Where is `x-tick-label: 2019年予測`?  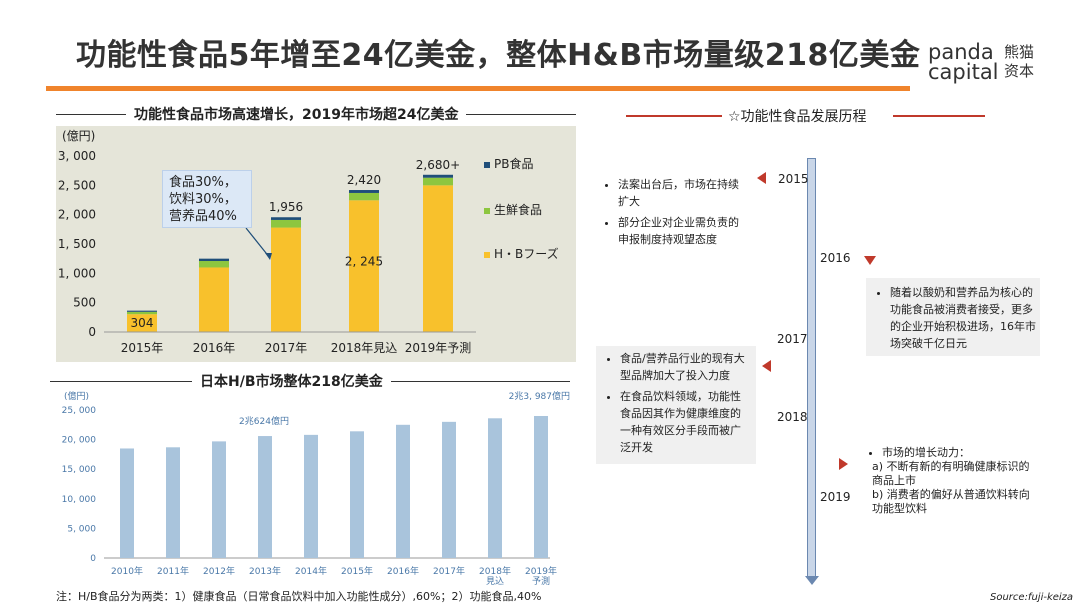
x-tick-label: 2019年予測 is located at coordinates (438, 348).